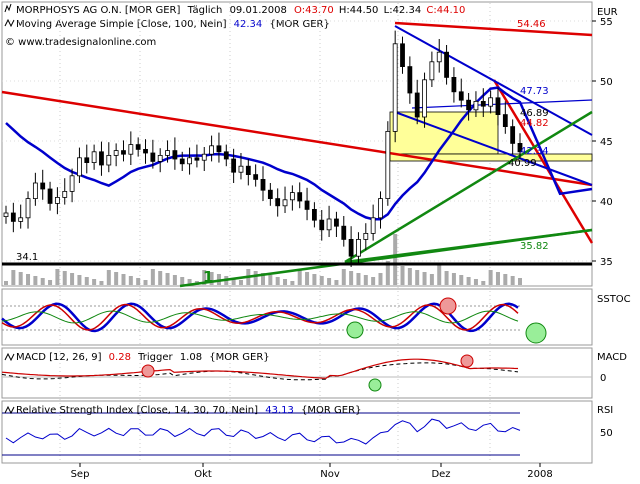 The image size is (640, 484). Describe the element at coordinates (536, 333) in the screenshot. I see `sstoc-current-signal` at that location.